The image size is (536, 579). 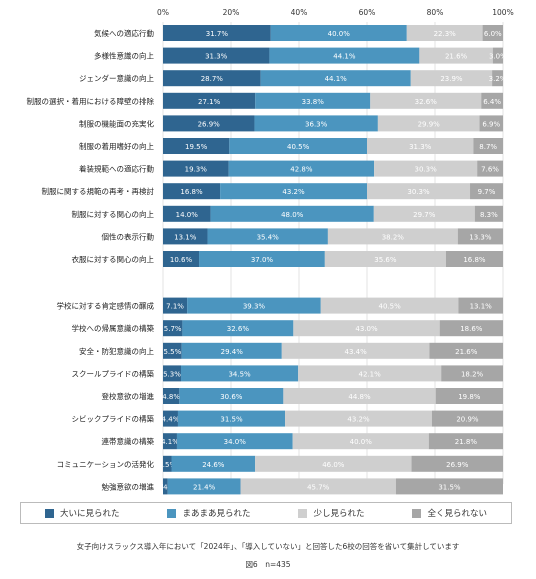 I want to click on data-label: 42.1%, so click(x=370, y=374).